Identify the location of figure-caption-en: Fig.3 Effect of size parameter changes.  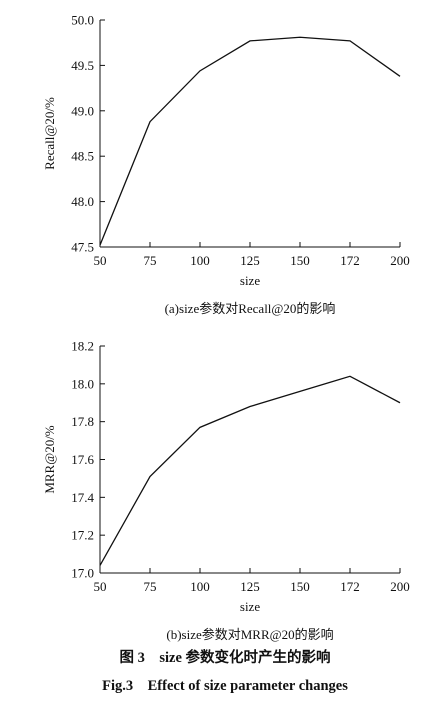
(225, 686).